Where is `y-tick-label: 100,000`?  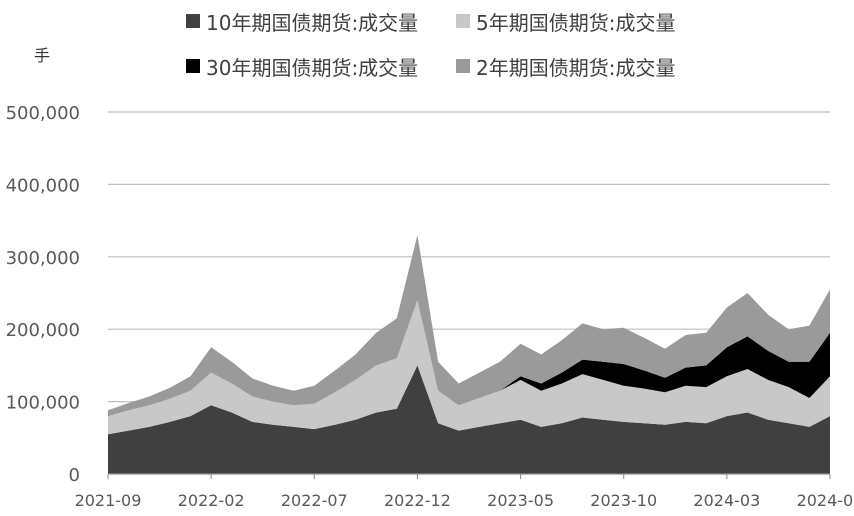
y-tick-label: 100,000 is located at coordinates (43, 403).